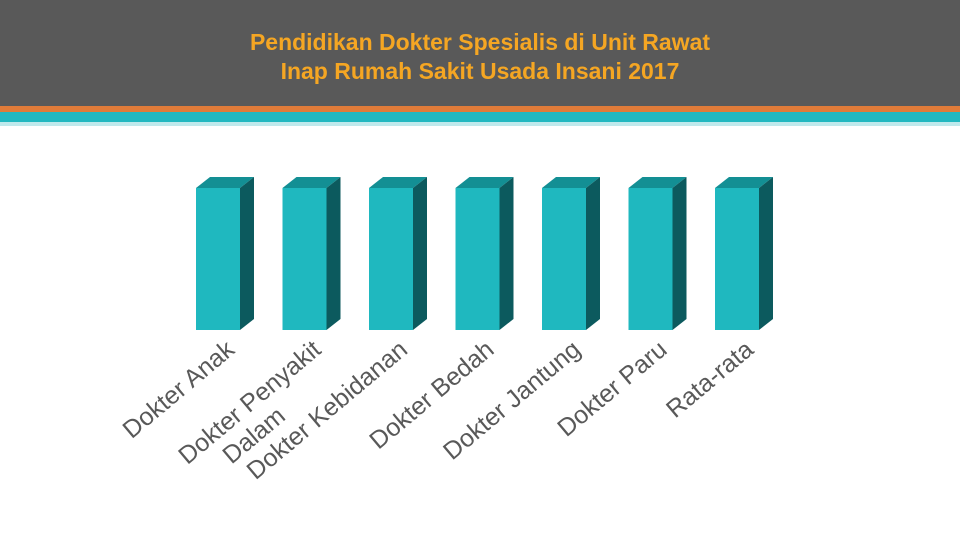 This screenshot has width=960, height=540. Describe the element at coordinates (480, 109) in the screenshot. I see `header-stripe-orange` at that location.